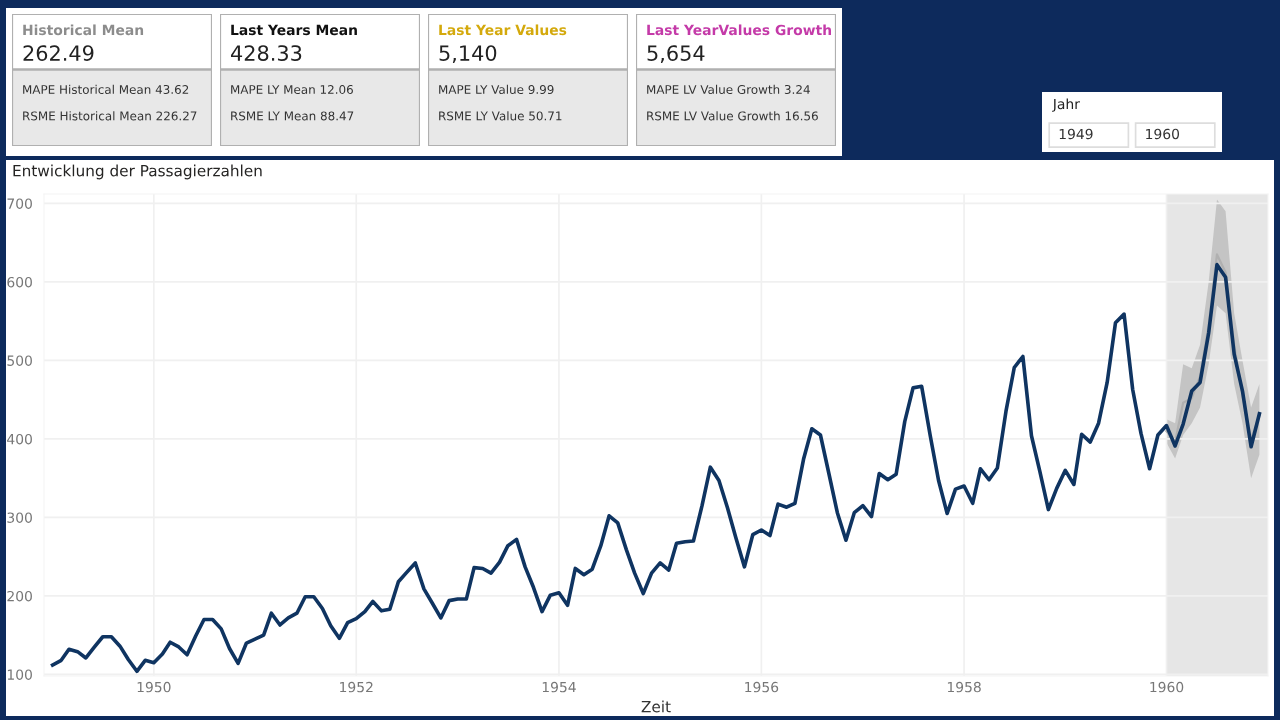 The image size is (1280, 720). I want to click on text: 5,654, so click(676, 54).